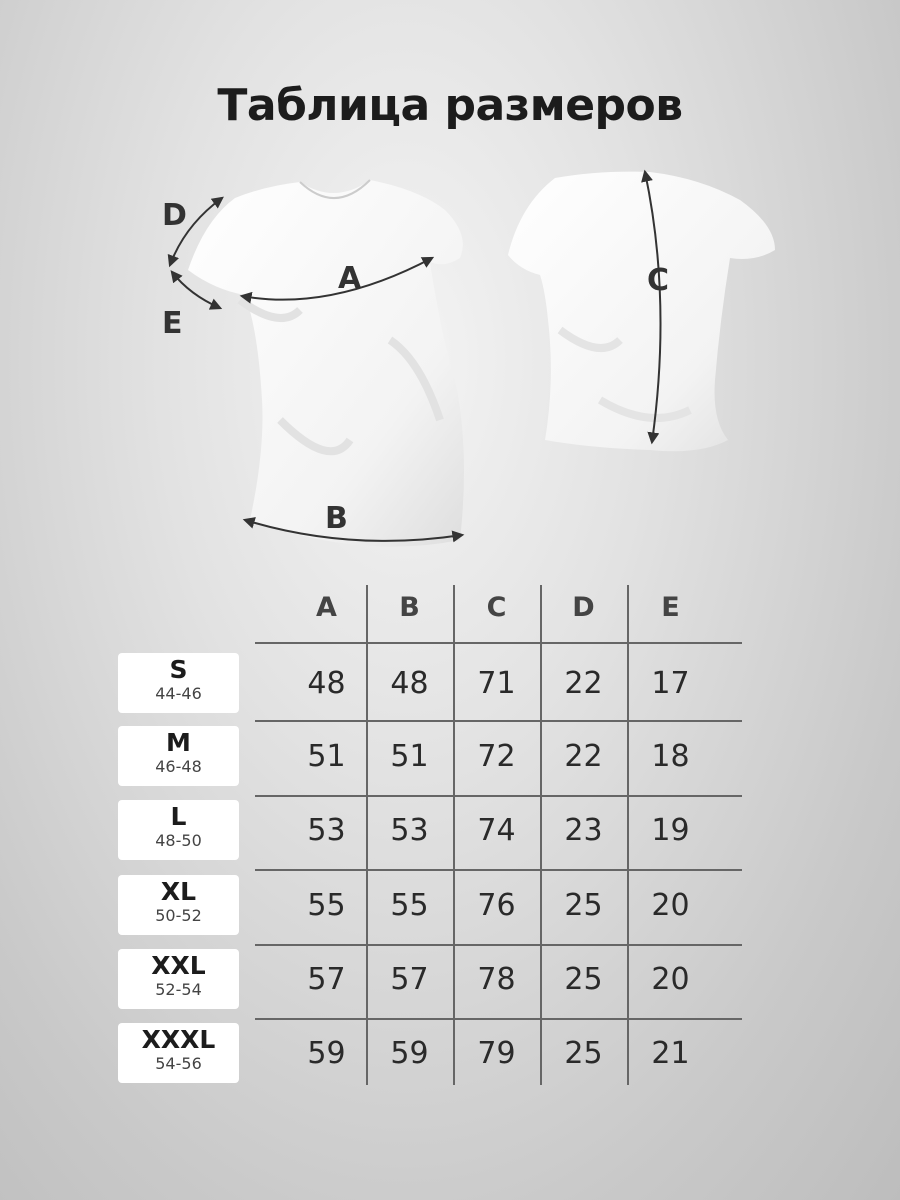  What do you see at coordinates (496, 905) in the screenshot?
I see `table-cell: 76` at bounding box center [496, 905].